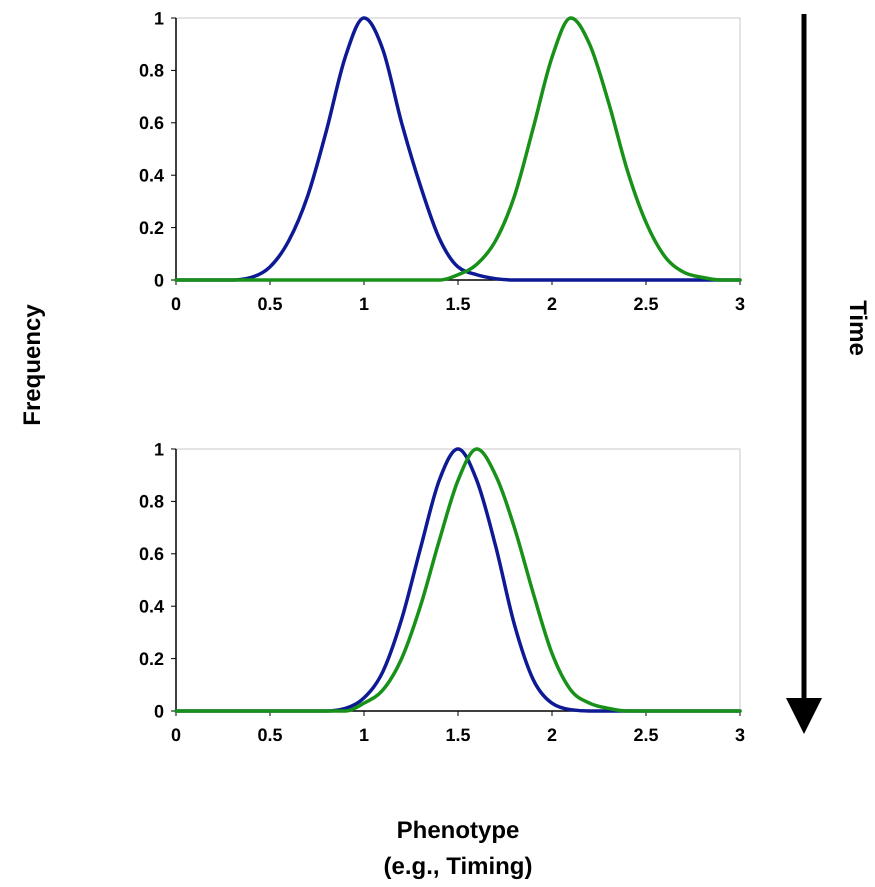  What do you see at coordinates (857, 328) in the screenshot?
I see `text: Time` at bounding box center [857, 328].